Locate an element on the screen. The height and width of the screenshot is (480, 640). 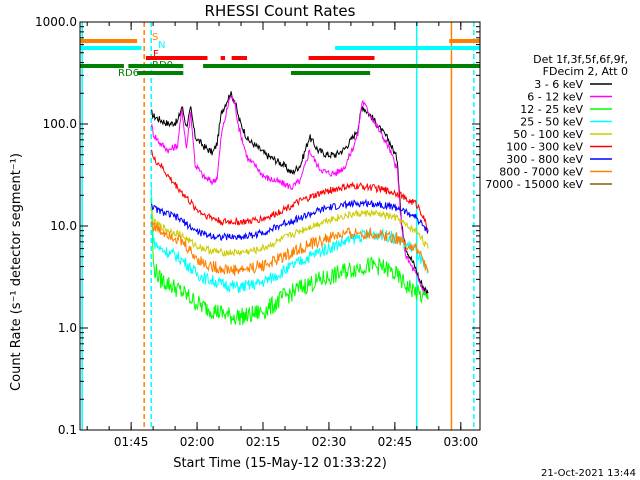
legend-entry: 25 - 50 keV is located at coordinates (551, 122).